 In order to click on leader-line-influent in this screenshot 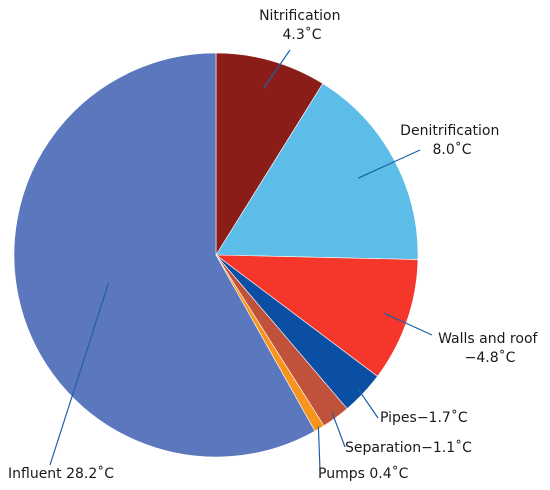, I will do `click(79, 374)`.